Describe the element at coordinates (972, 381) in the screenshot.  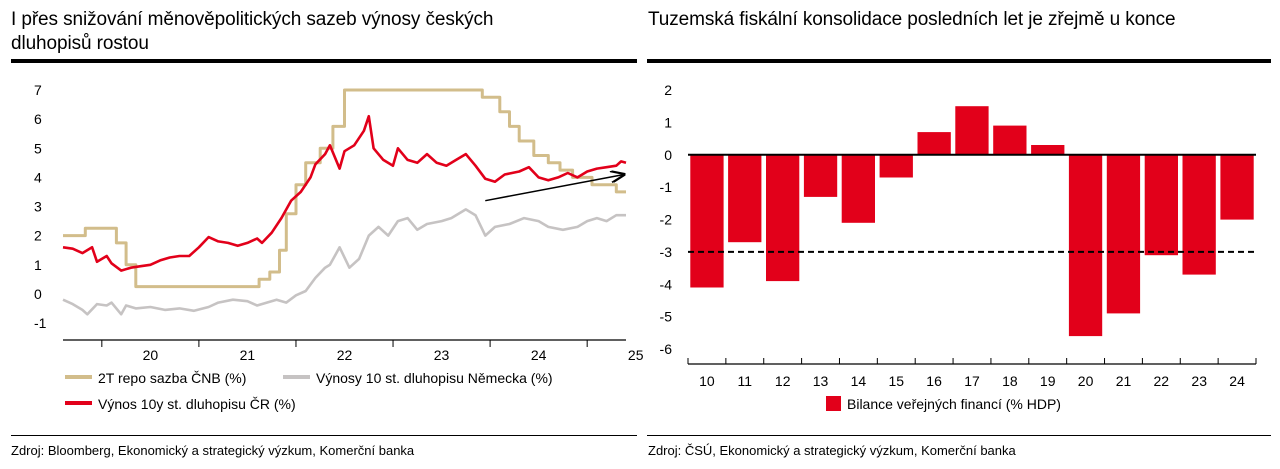
I see `x-tick-label-right: 17` at that location.